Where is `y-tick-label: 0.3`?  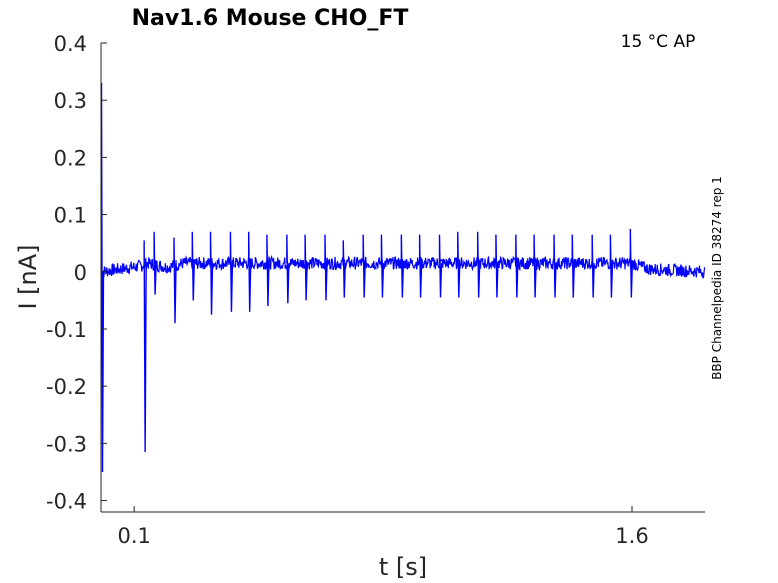
y-tick-label: 0.3 is located at coordinates (70, 101).